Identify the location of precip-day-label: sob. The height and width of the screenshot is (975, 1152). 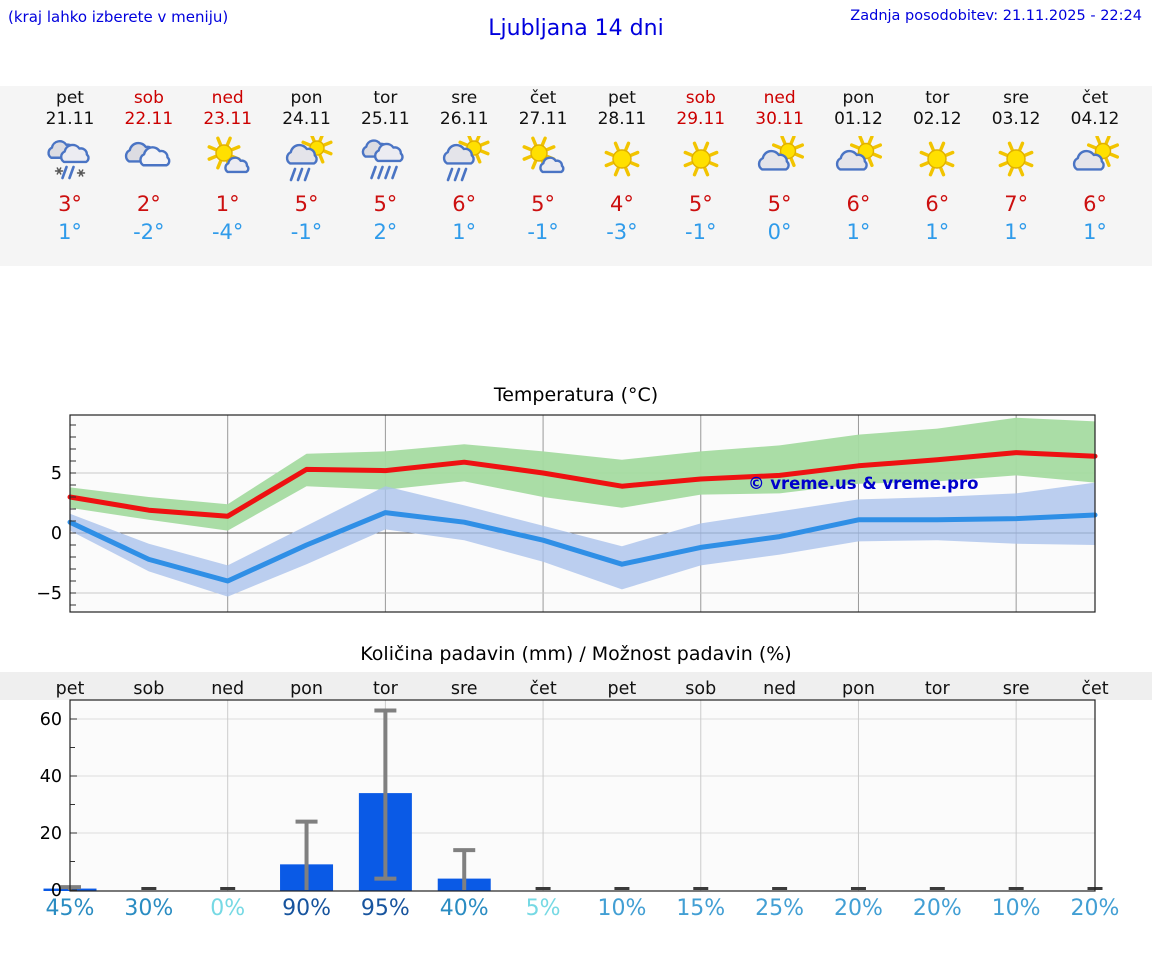
(700, 689).